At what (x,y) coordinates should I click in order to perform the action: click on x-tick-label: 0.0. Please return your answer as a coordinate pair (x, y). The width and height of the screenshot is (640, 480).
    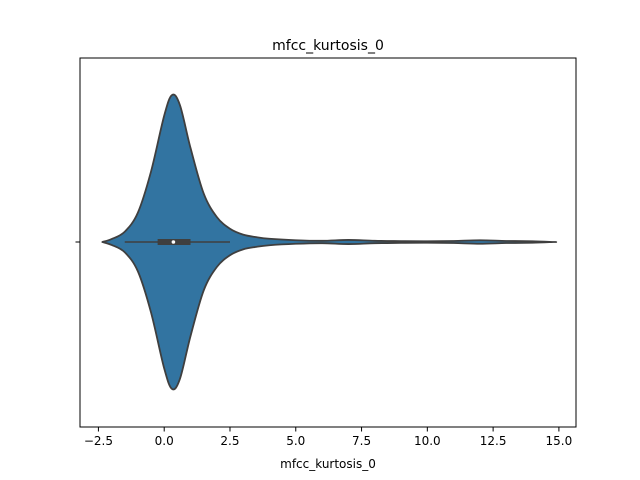
    Looking at the image, I should click on (164, 441).